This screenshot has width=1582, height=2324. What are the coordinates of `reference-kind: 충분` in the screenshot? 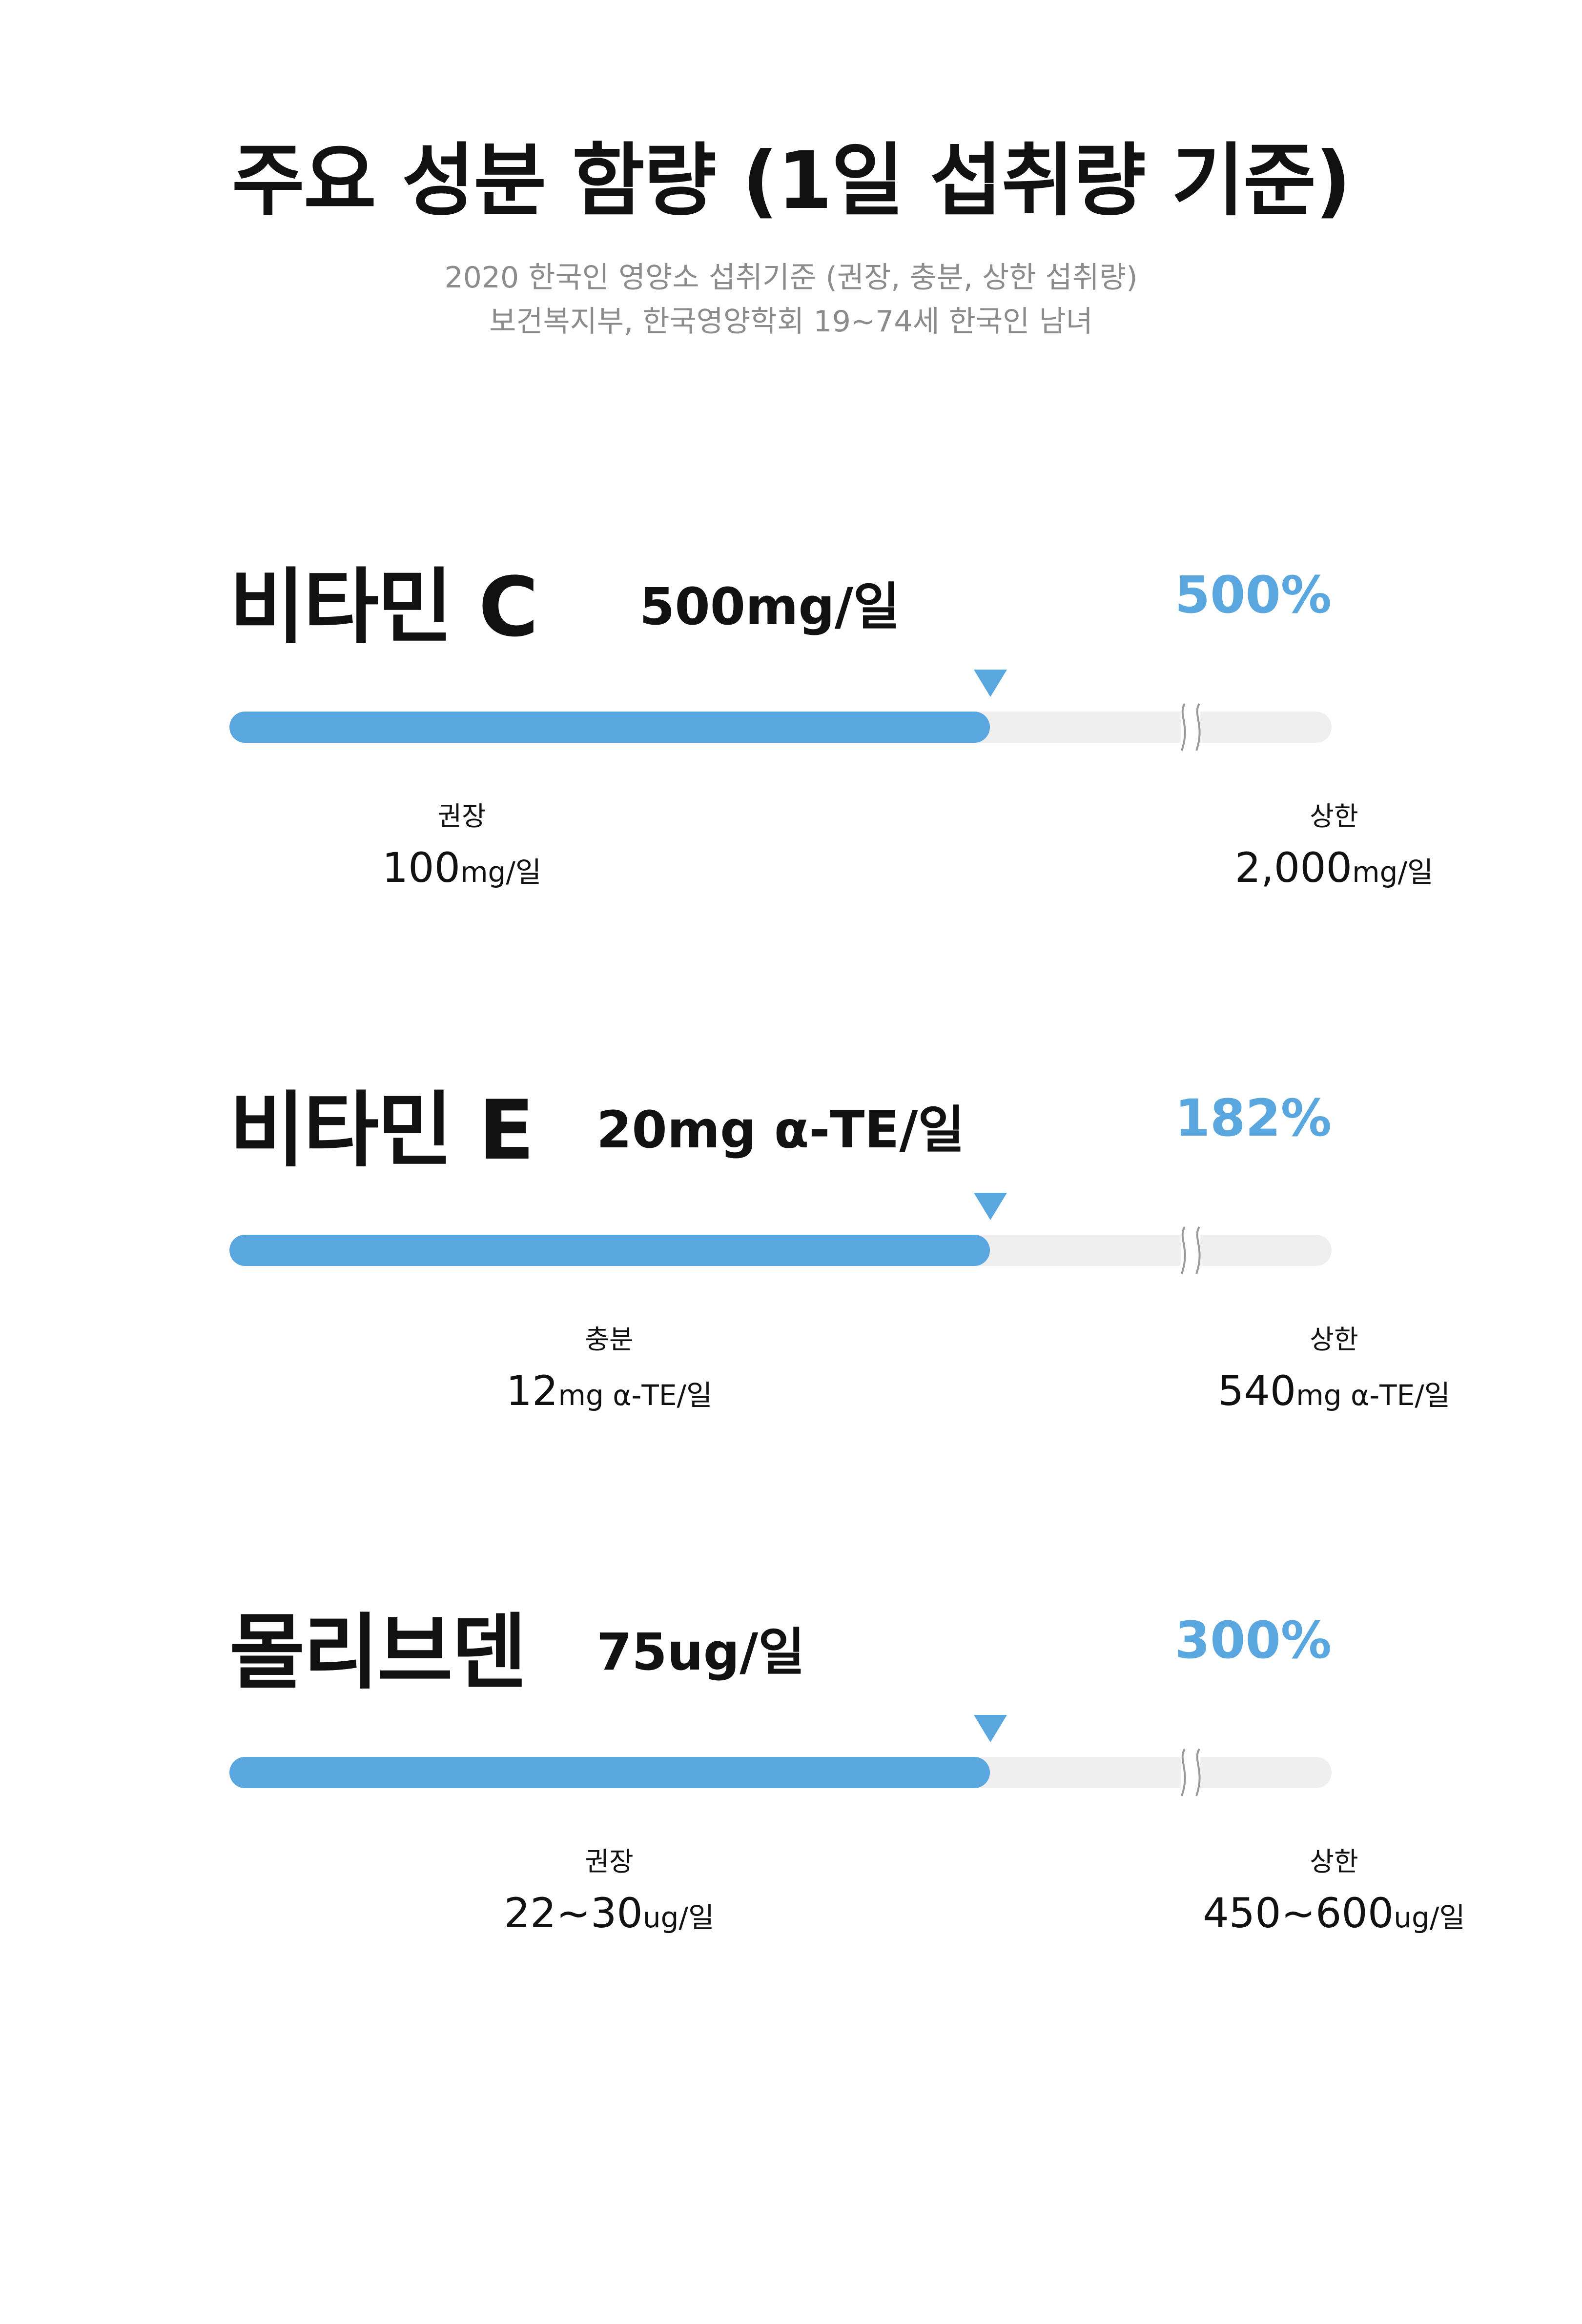 It's located at (609, 1339).